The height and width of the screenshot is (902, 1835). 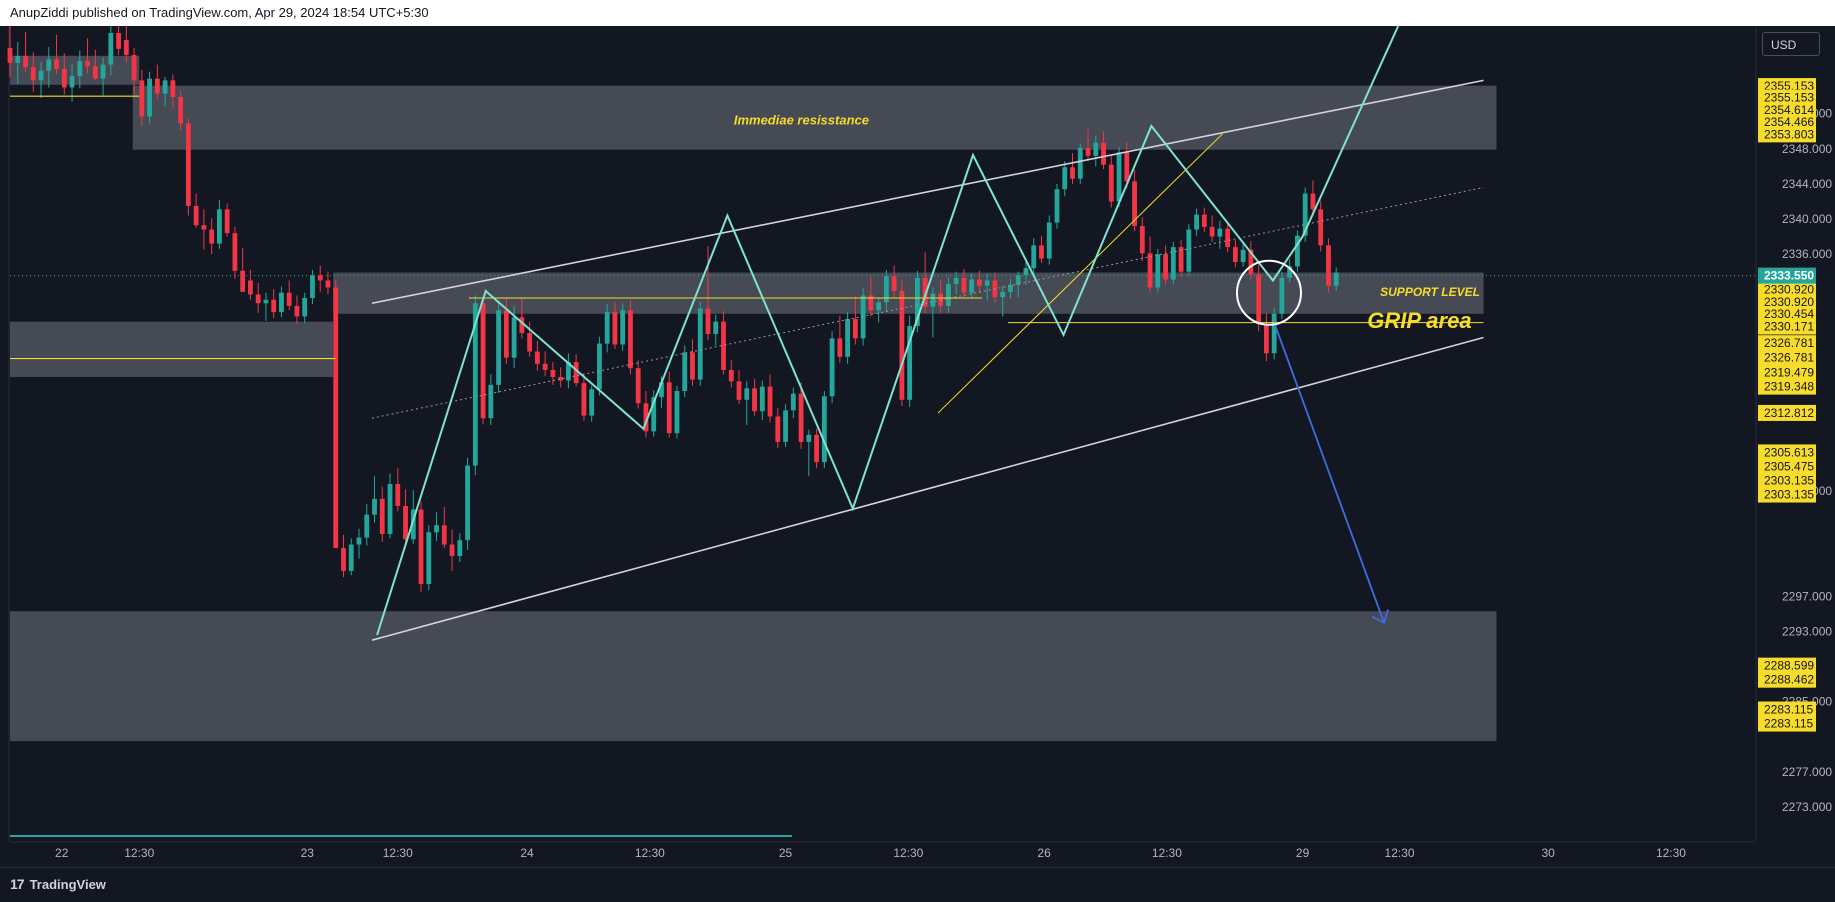 I want to click on annotation-0: Immediae resisstance, so click(x=801, y=119).